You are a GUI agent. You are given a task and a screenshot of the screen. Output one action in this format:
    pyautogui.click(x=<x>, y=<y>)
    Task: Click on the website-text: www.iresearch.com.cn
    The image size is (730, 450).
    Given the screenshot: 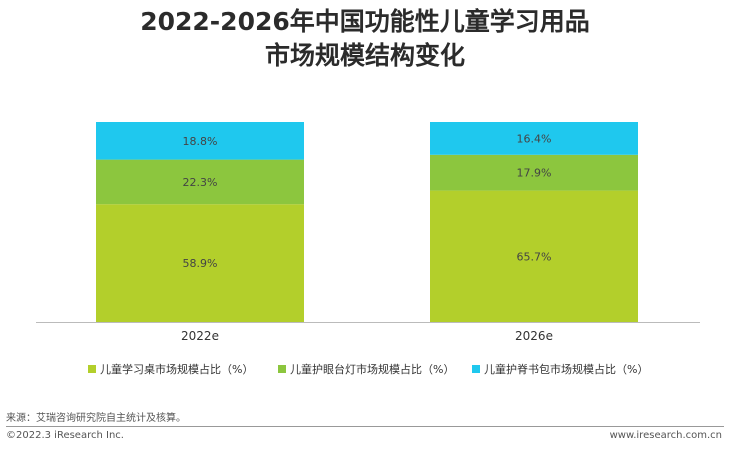 What is the action you would take?
    pyautogui.click(x=665, y=435)
    